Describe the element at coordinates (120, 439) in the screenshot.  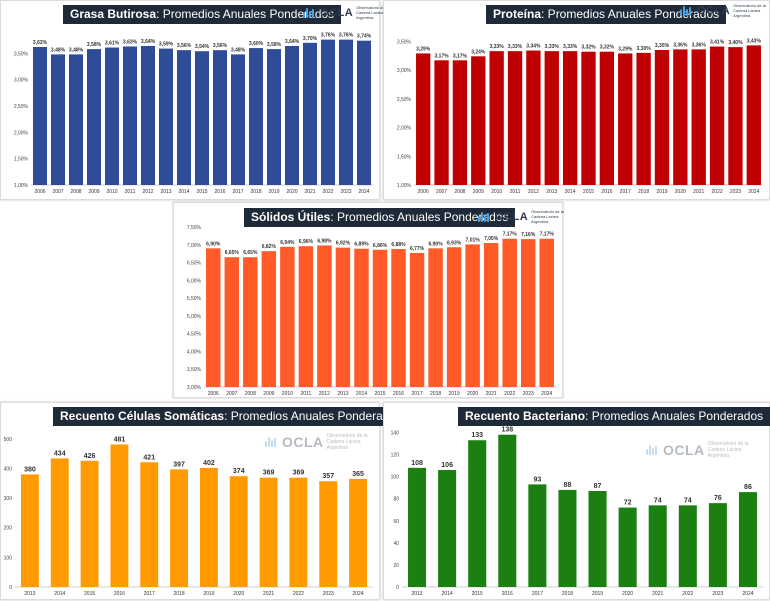
I see `value-label: 481` at that location.